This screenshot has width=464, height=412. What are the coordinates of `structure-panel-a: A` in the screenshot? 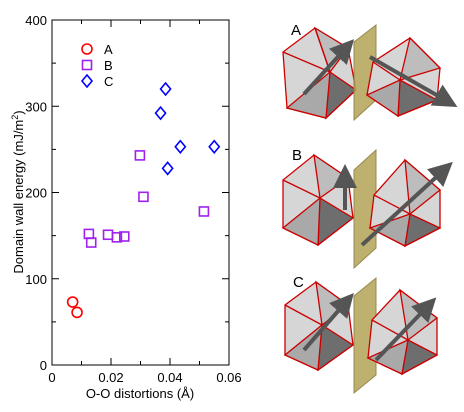 It's located at (370, 72).